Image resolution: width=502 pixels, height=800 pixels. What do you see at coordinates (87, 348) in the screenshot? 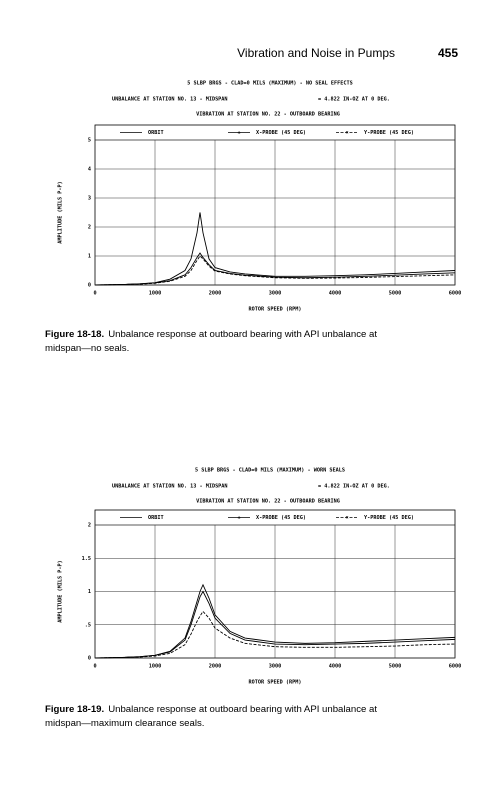
I see `caption-text-cont: midspan—no seals.` at bounding box center [87, 348].